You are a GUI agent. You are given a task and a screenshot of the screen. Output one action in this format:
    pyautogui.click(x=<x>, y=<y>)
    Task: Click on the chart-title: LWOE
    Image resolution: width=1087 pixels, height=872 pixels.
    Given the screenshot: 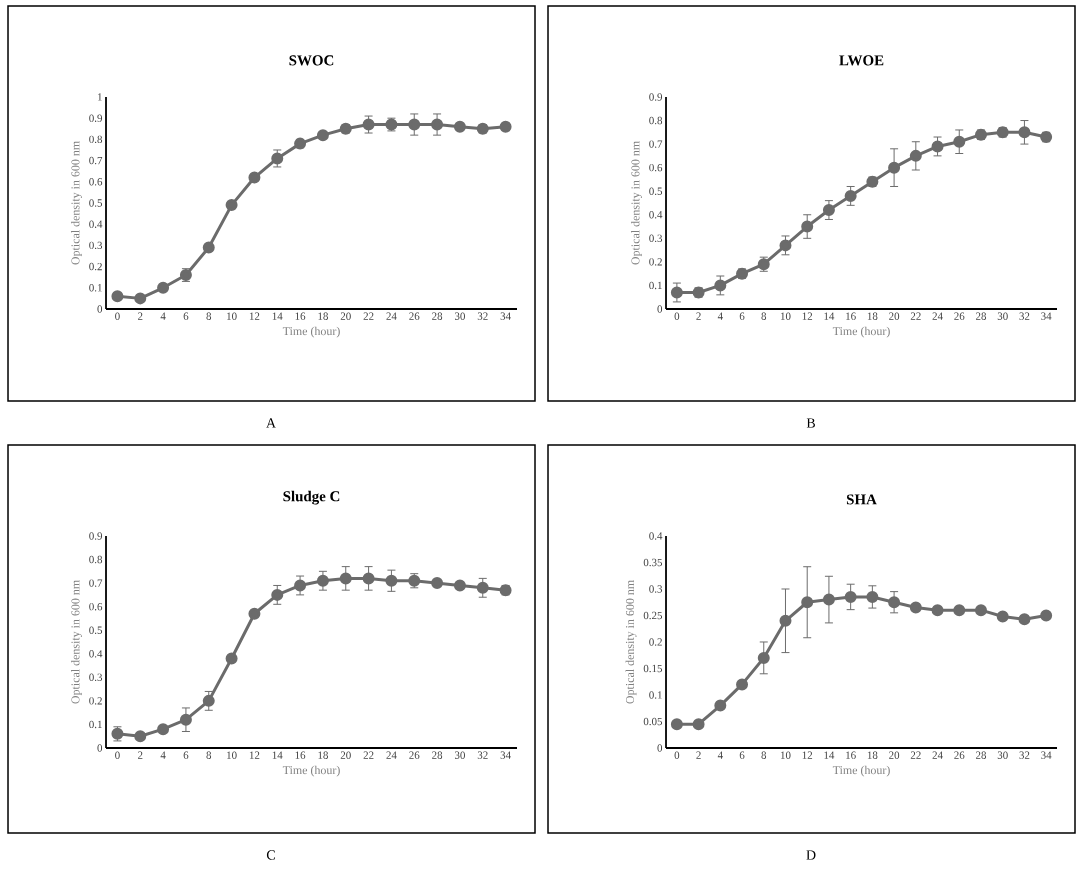 What is the action you would take?
    pyautogui.click(x=861, y=60)
    